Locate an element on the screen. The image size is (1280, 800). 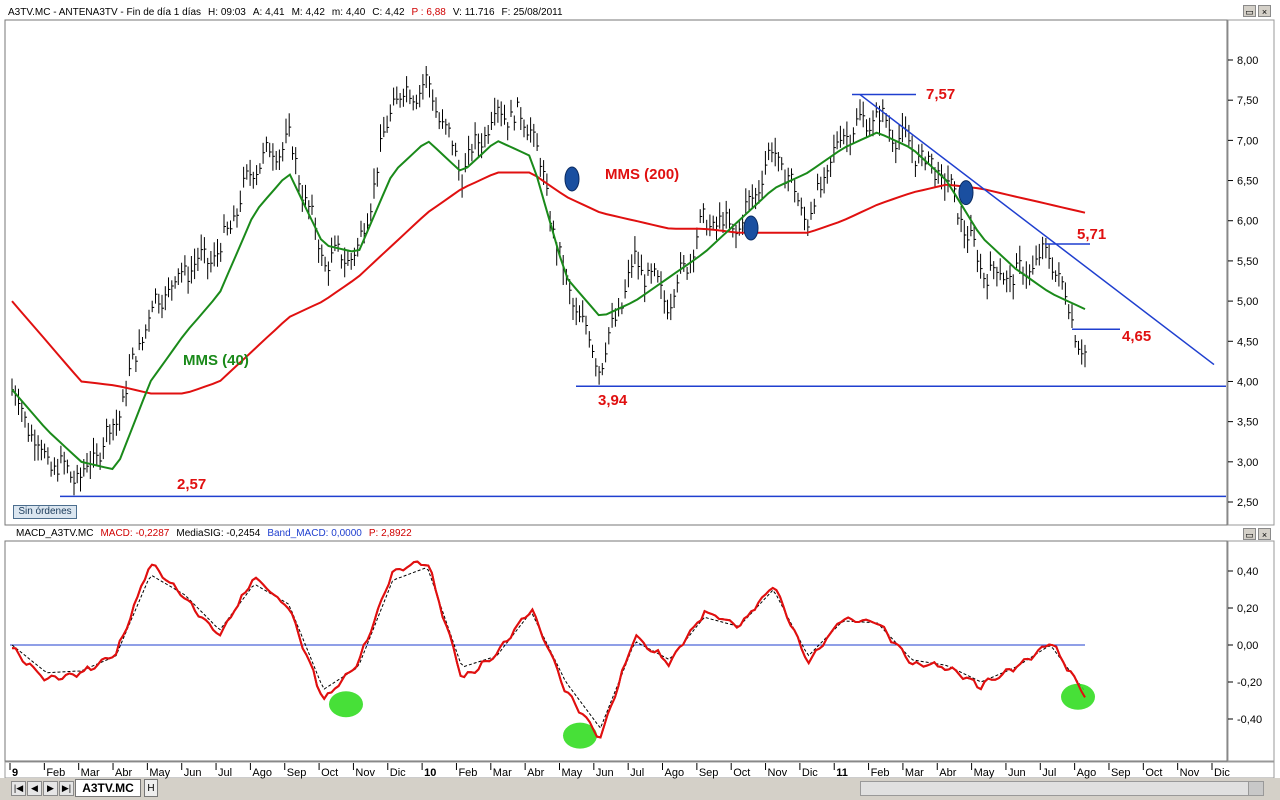
tab-h: H is located at coordinates (151, 788).